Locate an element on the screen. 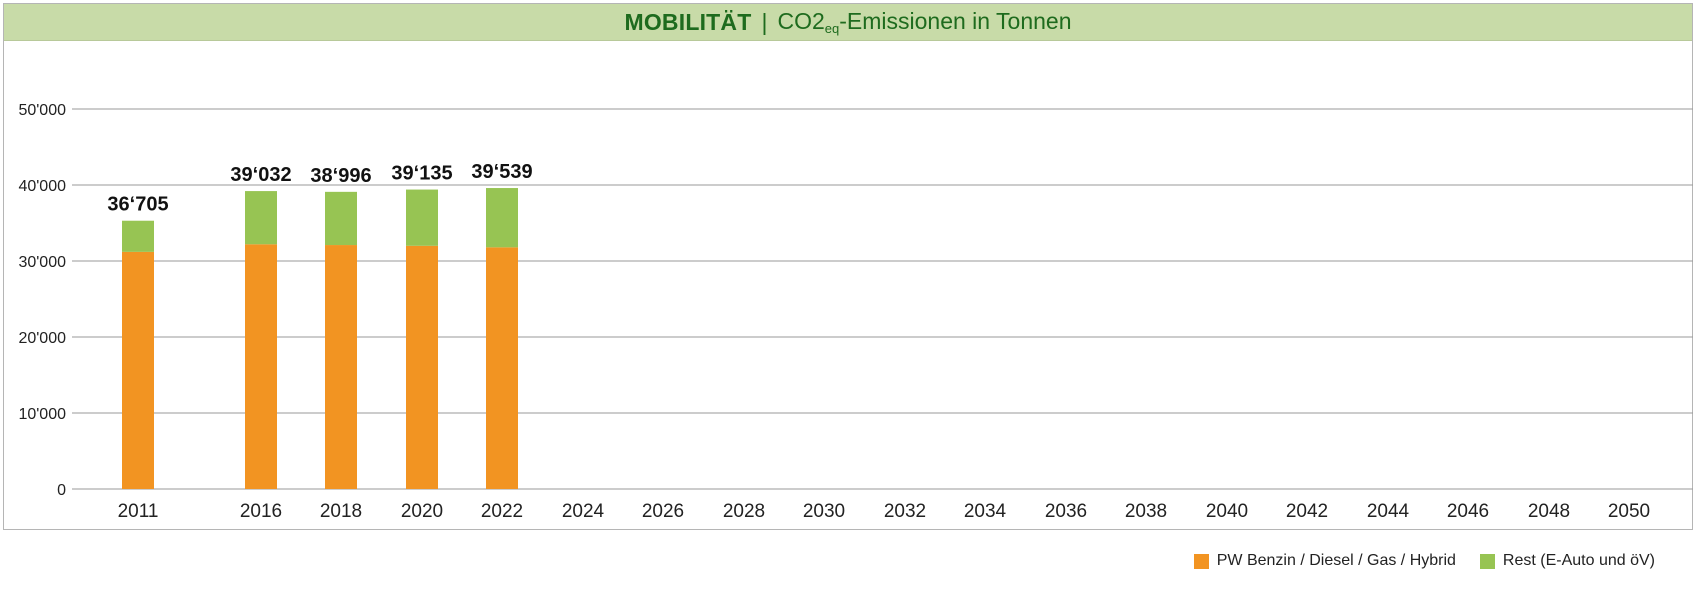 The width and height of the screenshot is (1700, 592). y-tick-label: 10'000 is located at coordinates (42, 414).